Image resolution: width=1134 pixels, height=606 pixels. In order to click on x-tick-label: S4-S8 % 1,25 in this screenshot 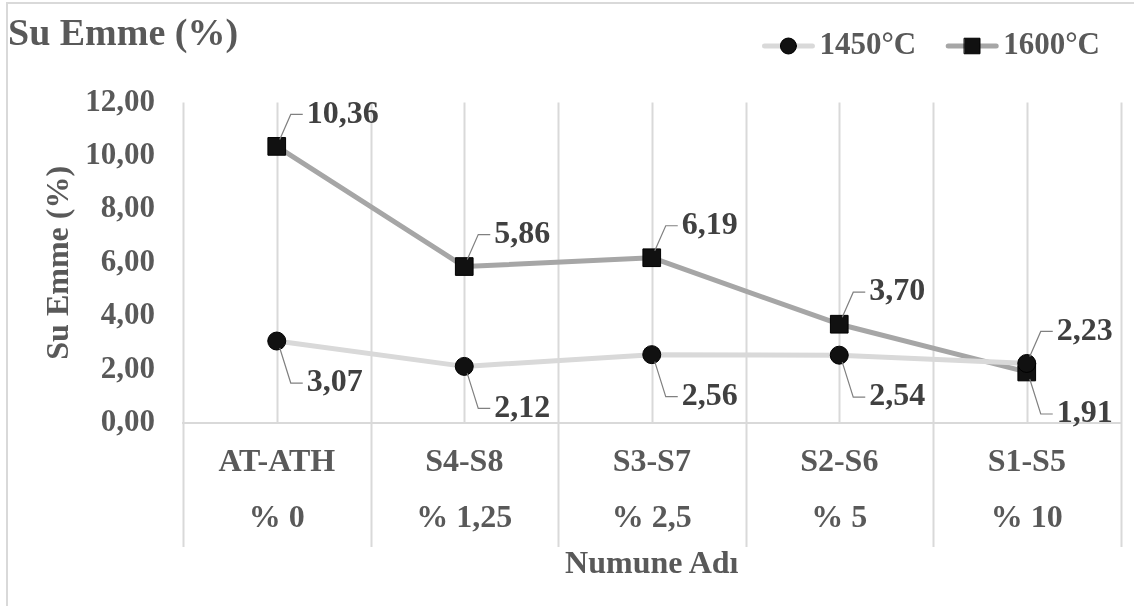, I will do `click(464, 488)`.